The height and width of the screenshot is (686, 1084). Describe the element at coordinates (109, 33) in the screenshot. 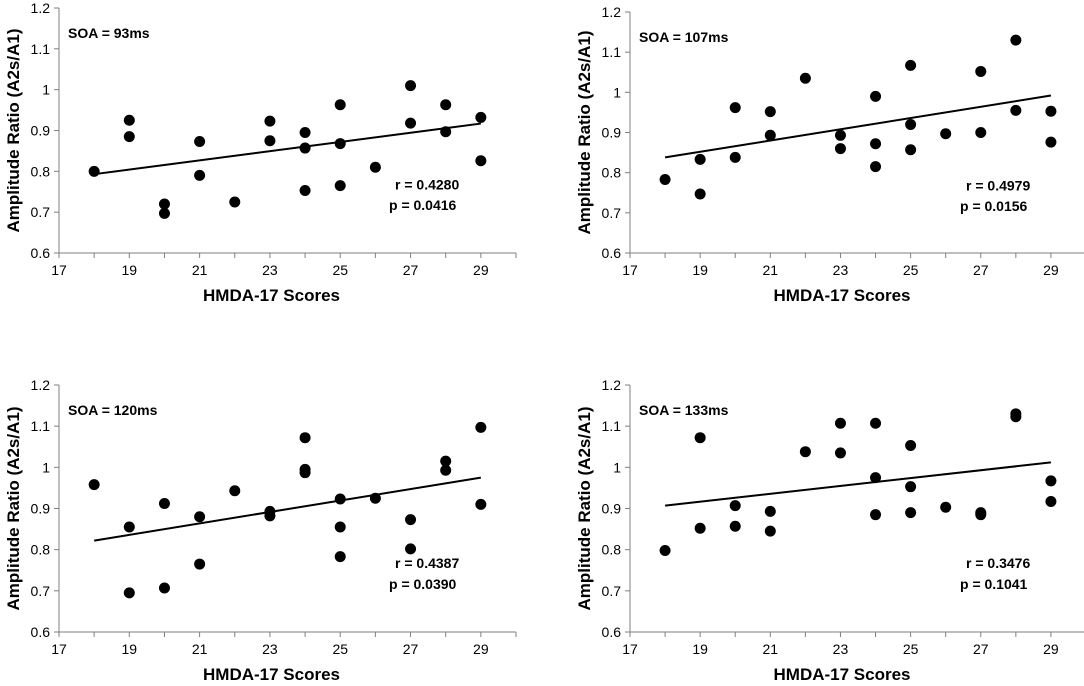

I see `soa-label: SOA = 93ms` at that location.